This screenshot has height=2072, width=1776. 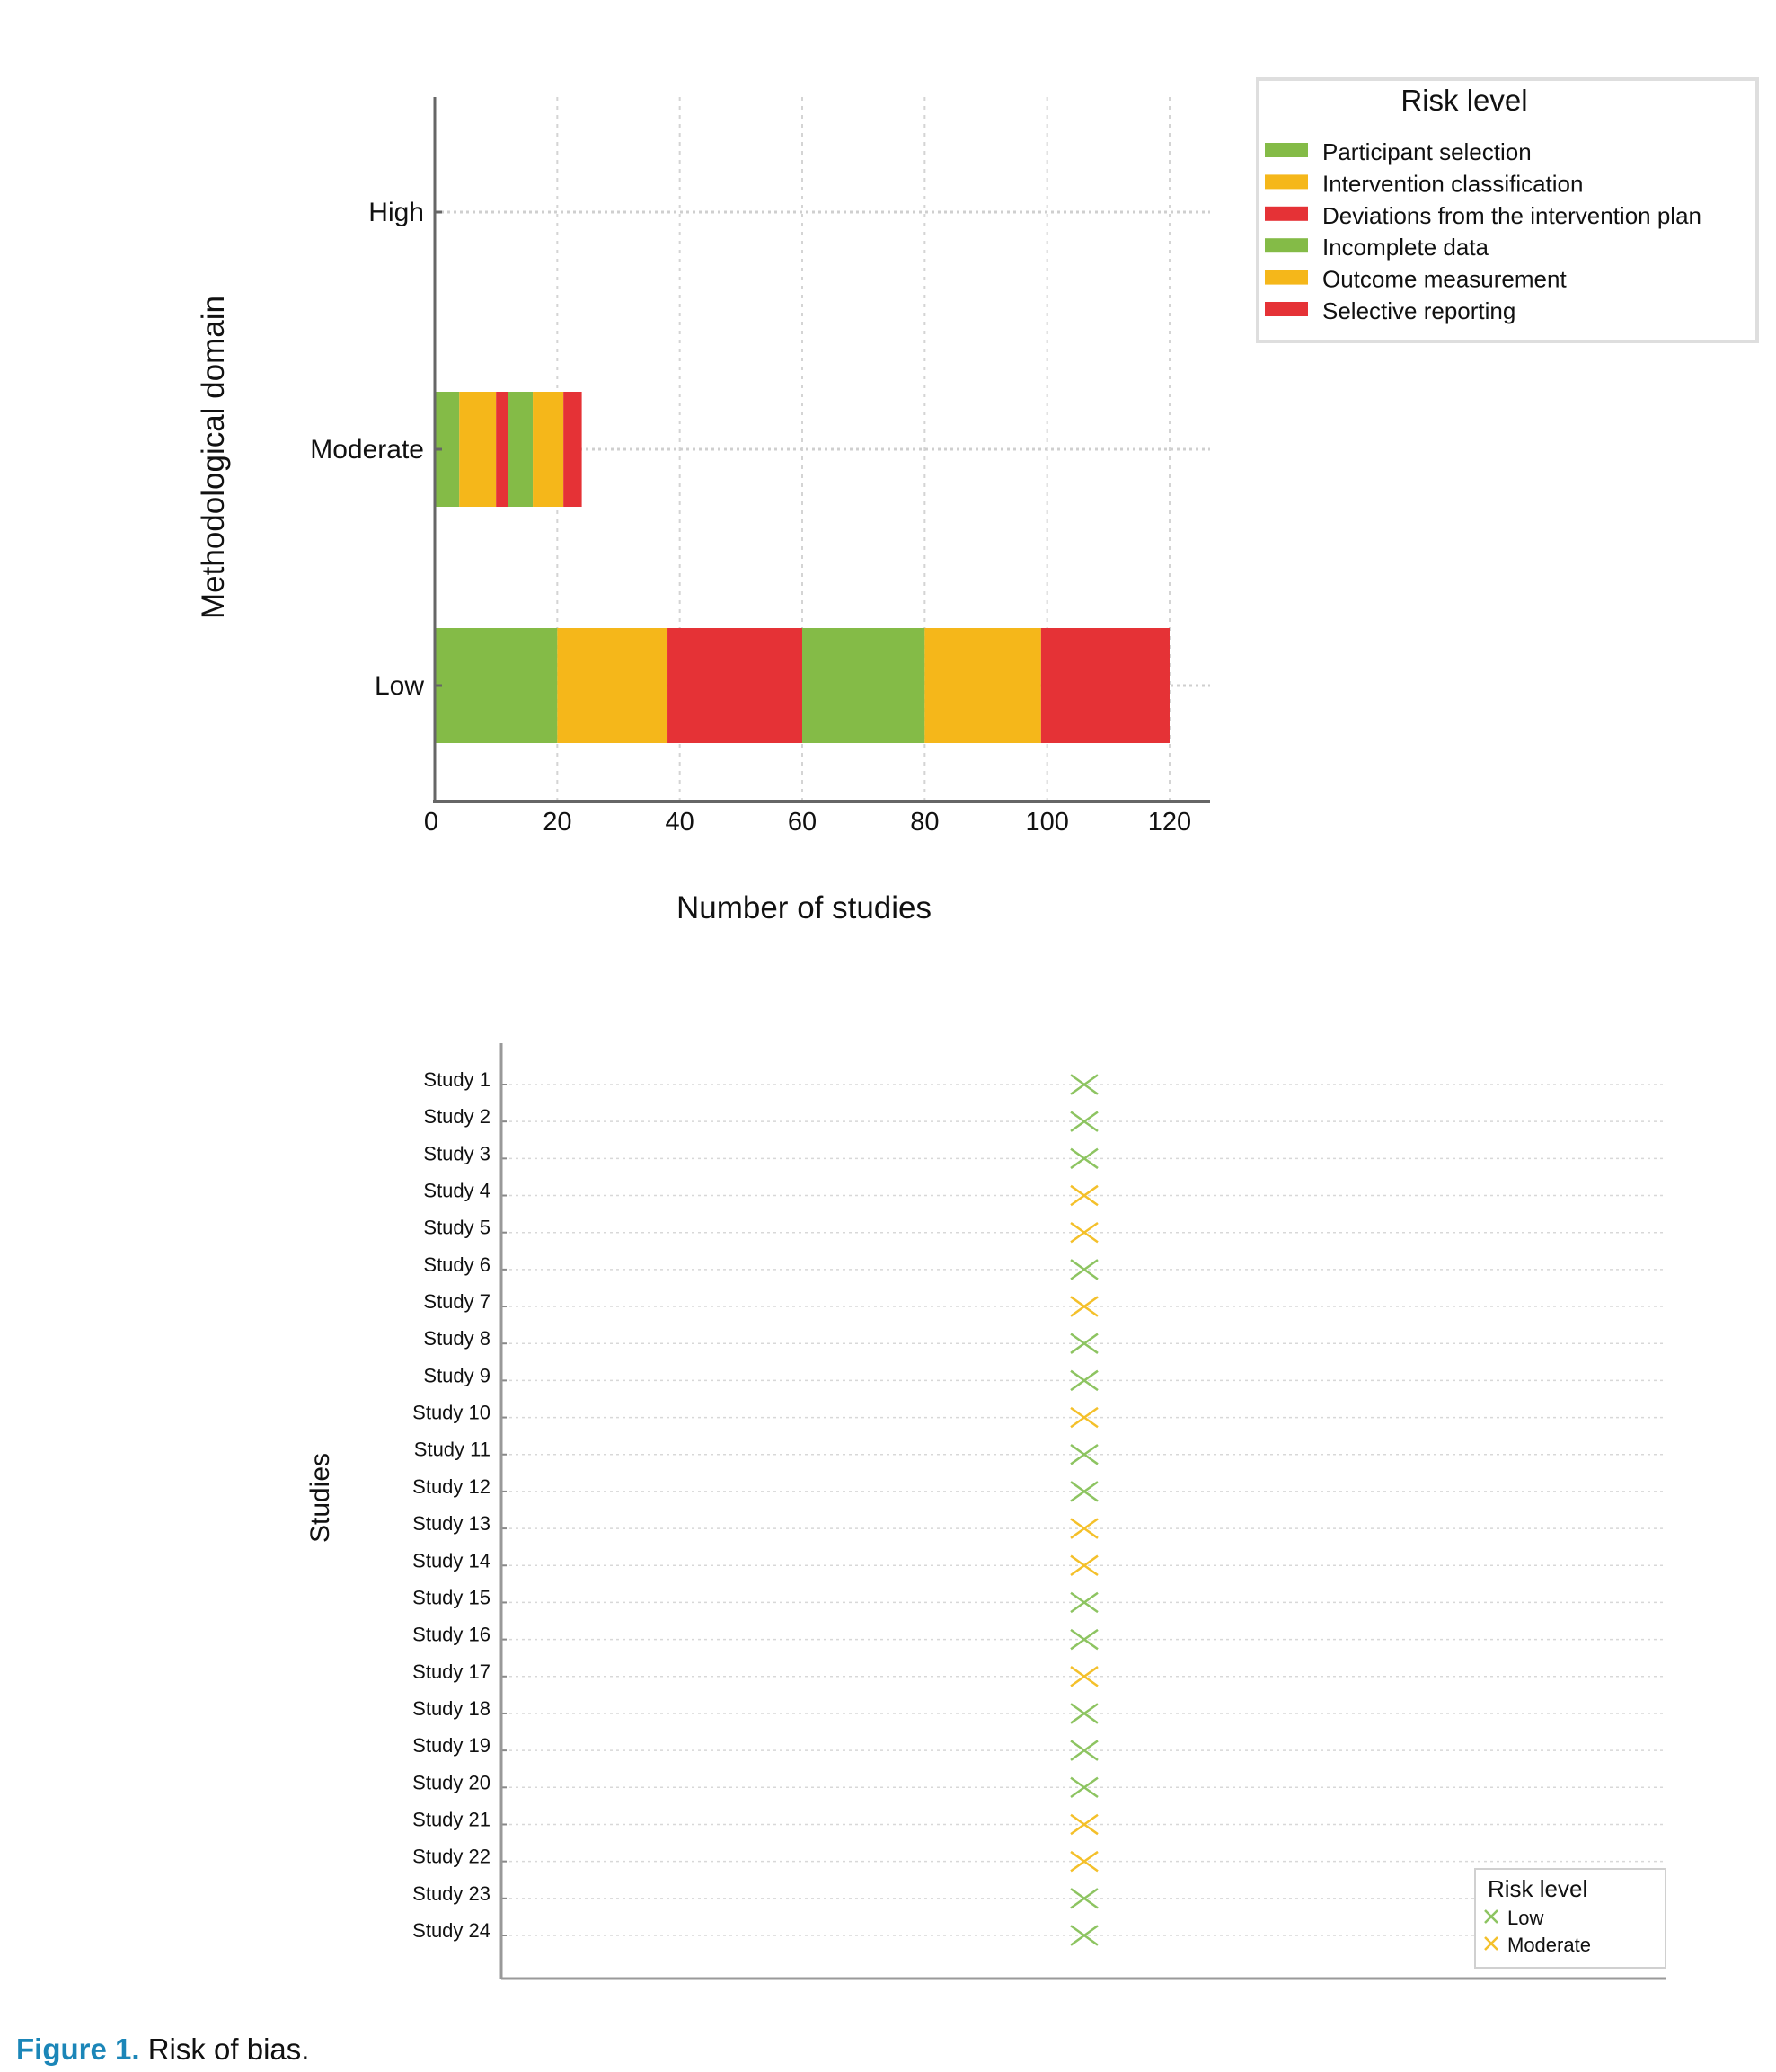 I want to click on category-label: Moderate, so click(x=367, y=450).